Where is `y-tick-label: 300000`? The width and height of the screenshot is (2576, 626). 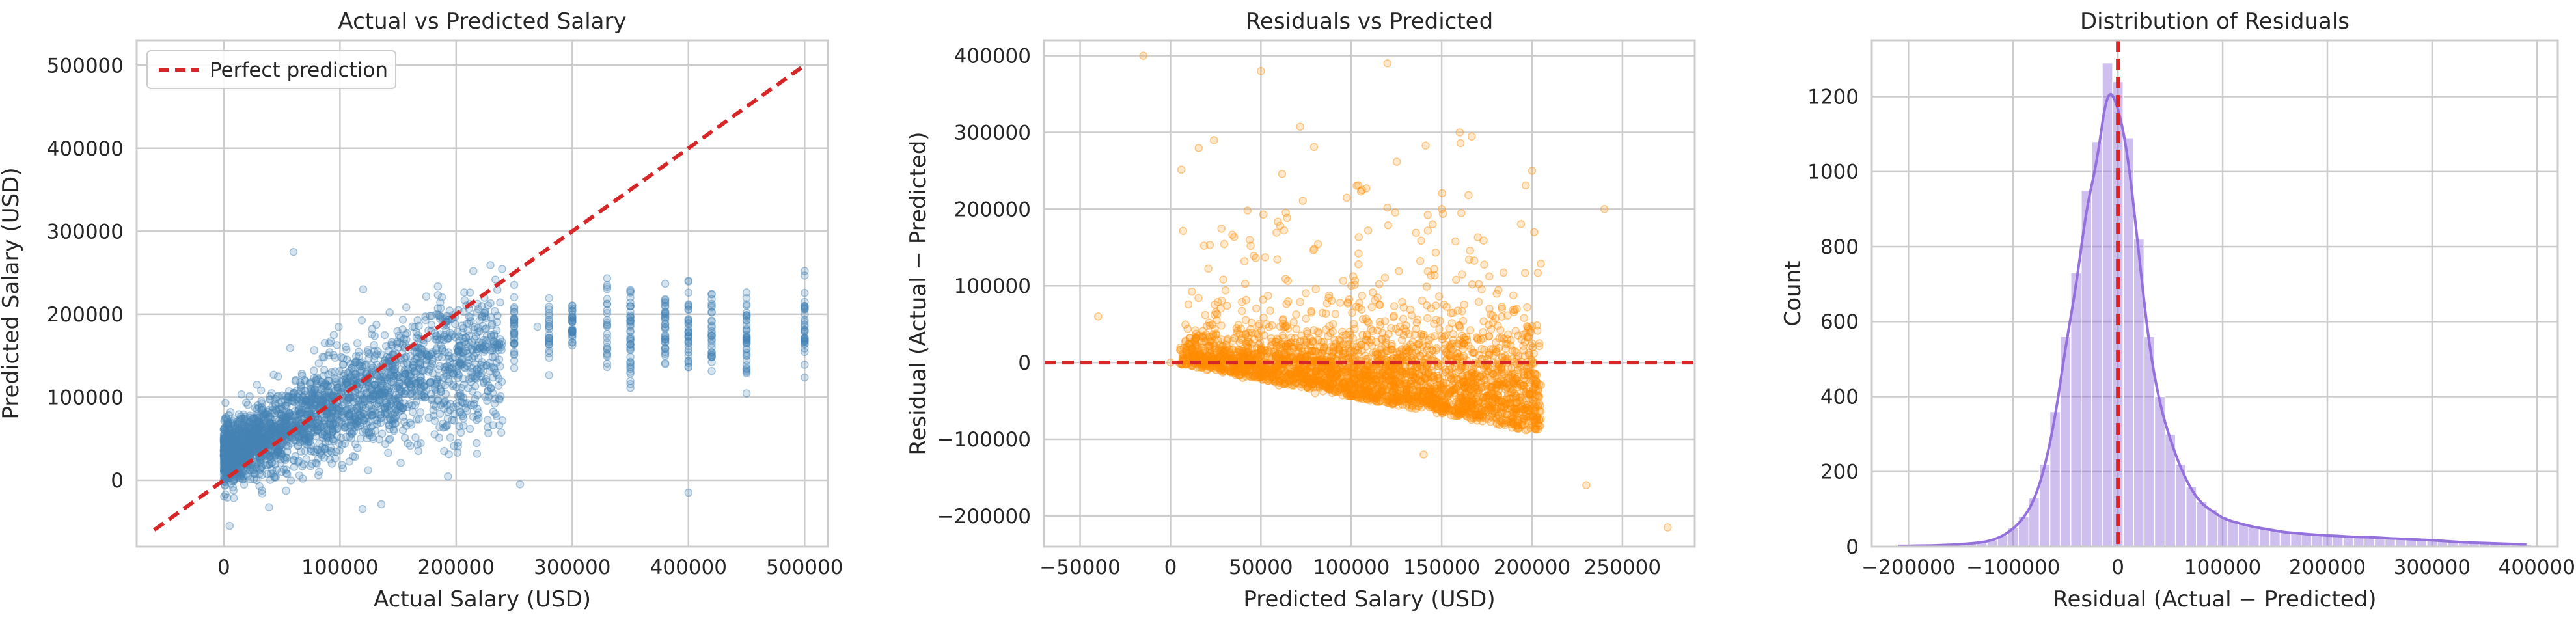
y-tick-label: 300000 is located at coordinates (86, 231).